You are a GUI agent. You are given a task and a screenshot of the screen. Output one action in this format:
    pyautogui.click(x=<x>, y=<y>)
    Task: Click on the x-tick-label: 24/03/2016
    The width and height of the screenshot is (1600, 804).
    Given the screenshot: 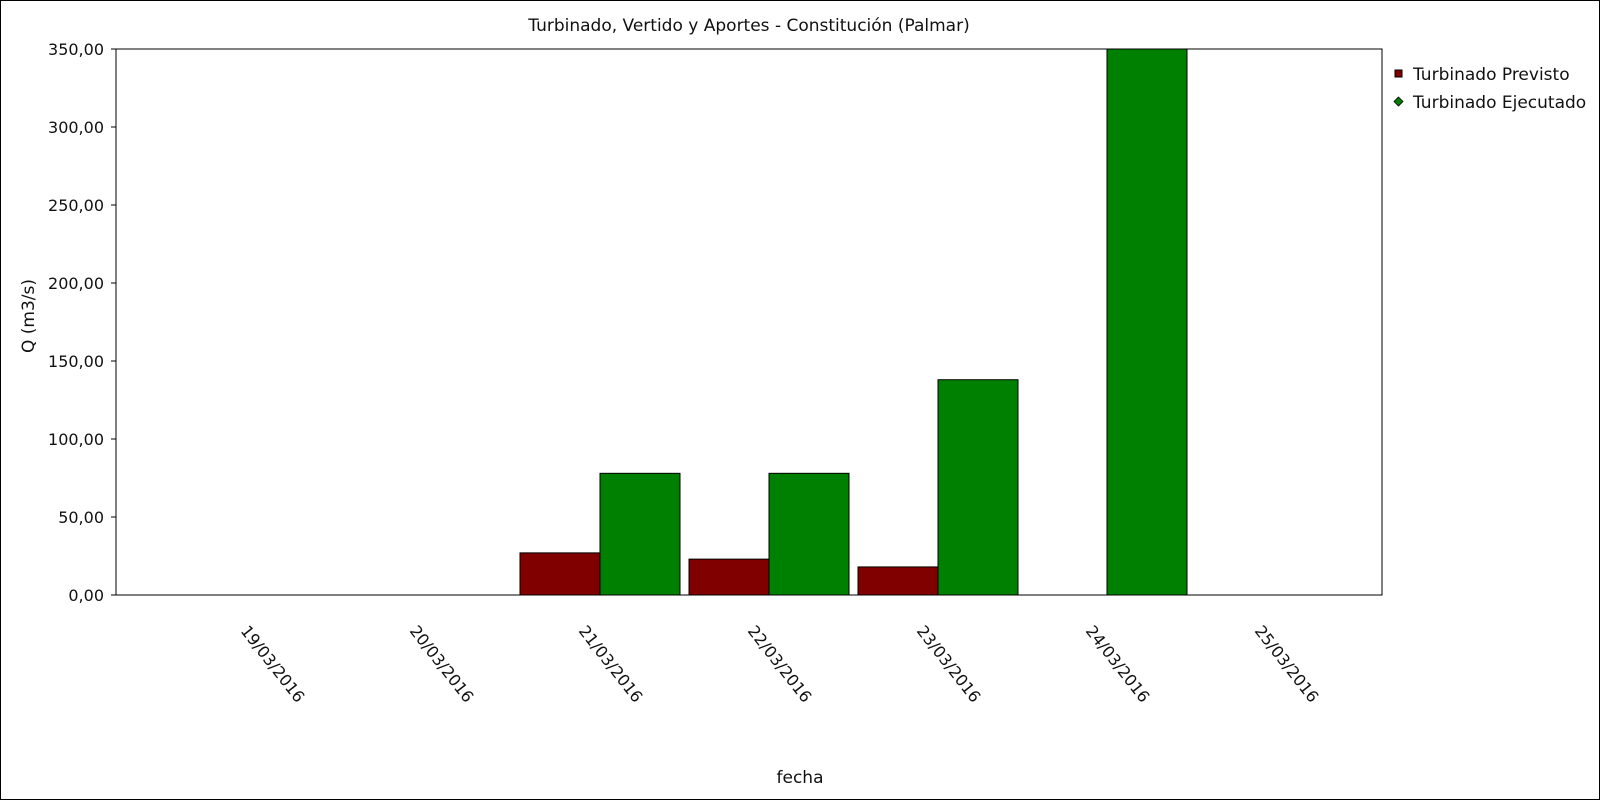 What is the action you would take?
    pyautogui.click(x=1118, y=664)
    